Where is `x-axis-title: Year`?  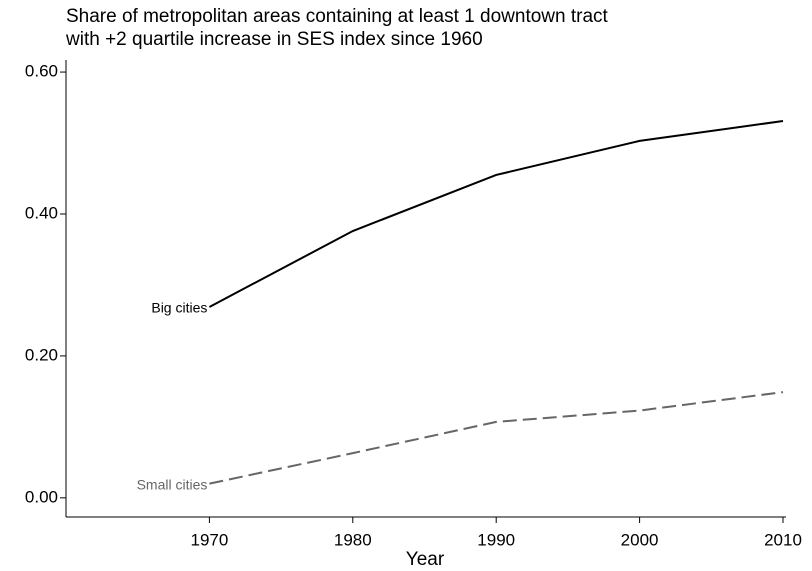 x-axis-title: Year is located at coordinates (425, 559).